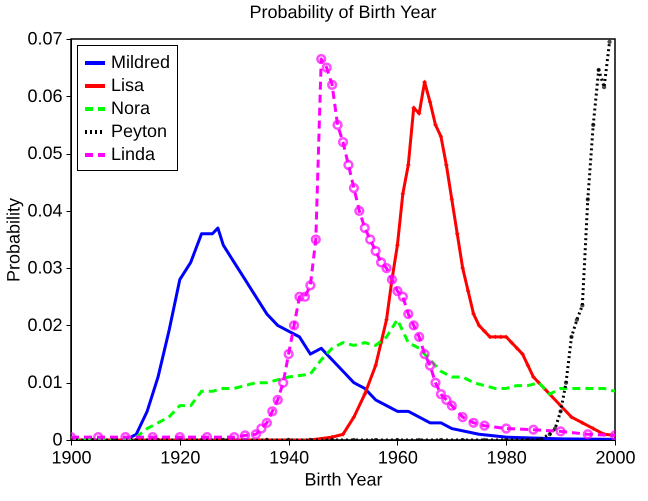  What do you see at coordinates (133, 154) in the screenshot?
I see `legend-label: Linda` at bounding box center [133, 154].